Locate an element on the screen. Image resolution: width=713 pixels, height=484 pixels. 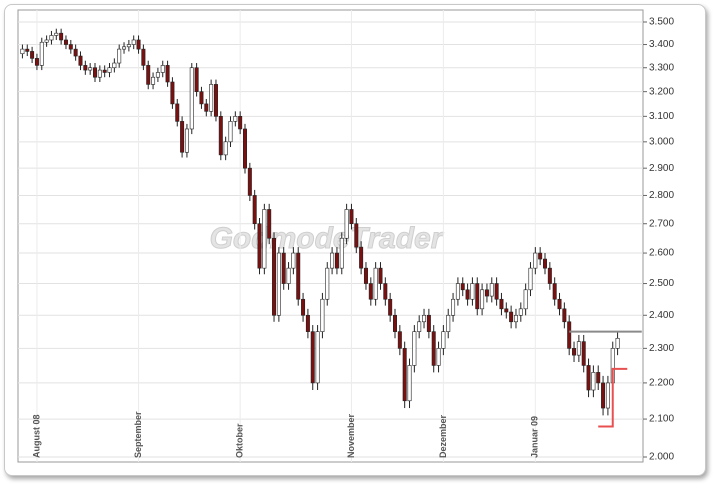
y-tick-label: 3.400 is located at coordinates (661, 44).